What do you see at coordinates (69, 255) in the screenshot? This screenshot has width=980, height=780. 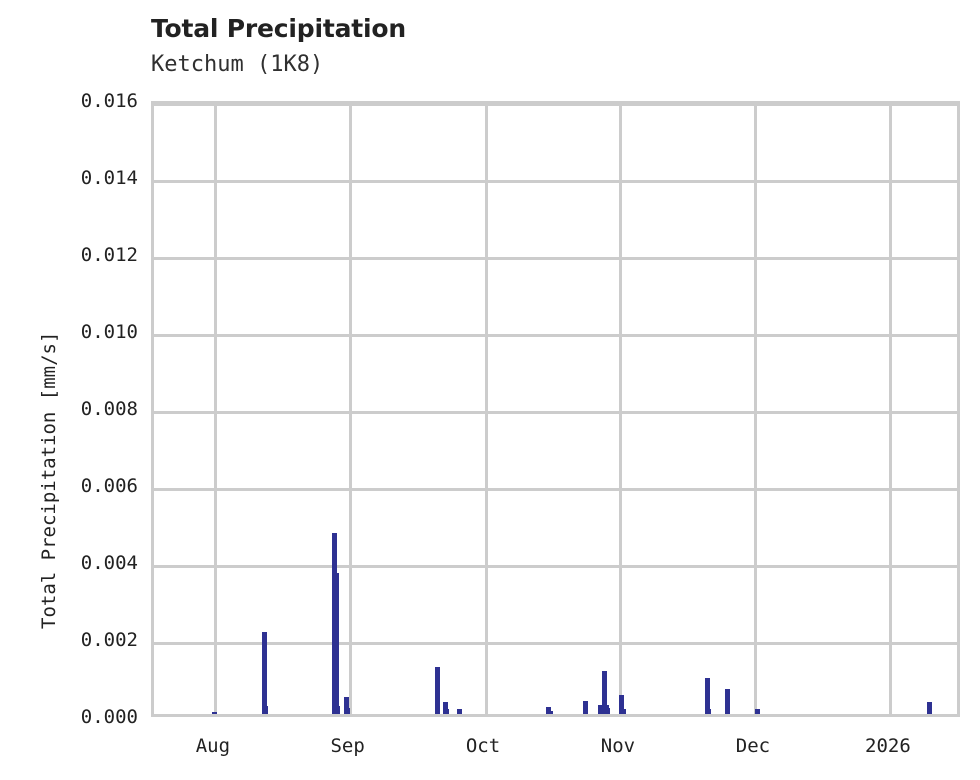 I see `y-axis-tick: 0.012` at bounding box center [69, 255].